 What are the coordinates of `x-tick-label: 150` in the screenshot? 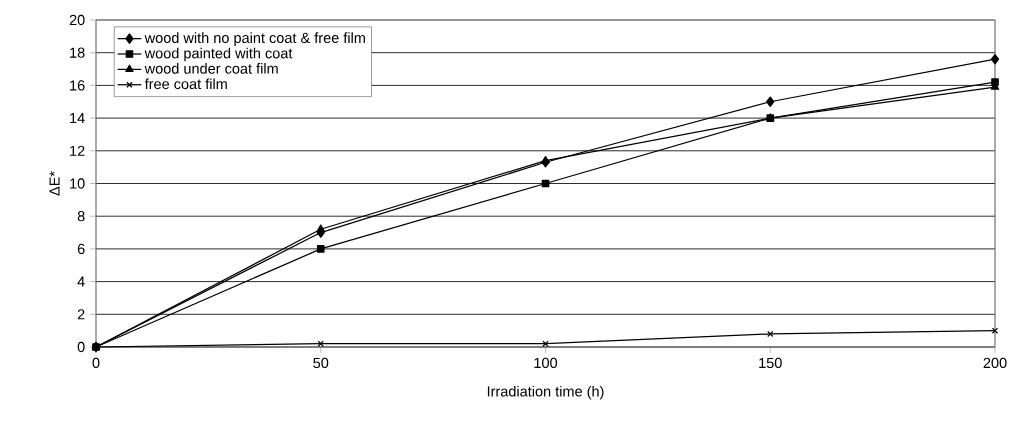 It's located at (770, 363).